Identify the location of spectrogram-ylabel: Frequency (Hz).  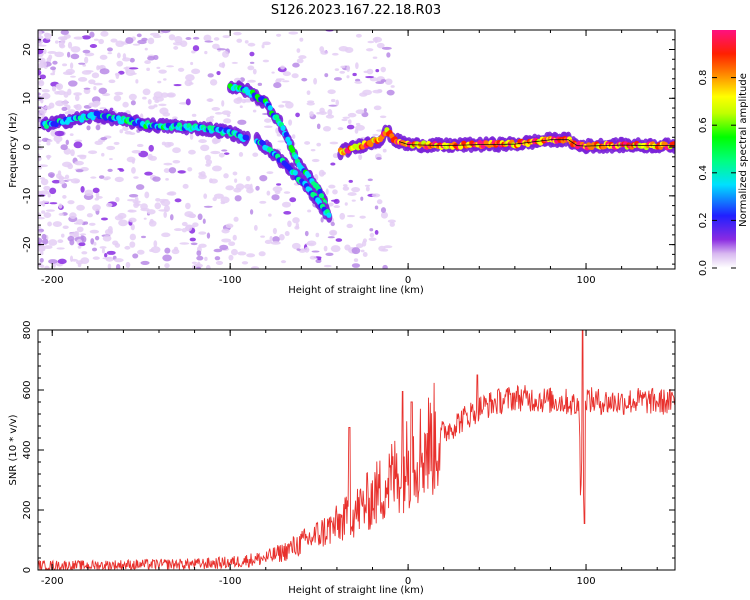
(13, 150).